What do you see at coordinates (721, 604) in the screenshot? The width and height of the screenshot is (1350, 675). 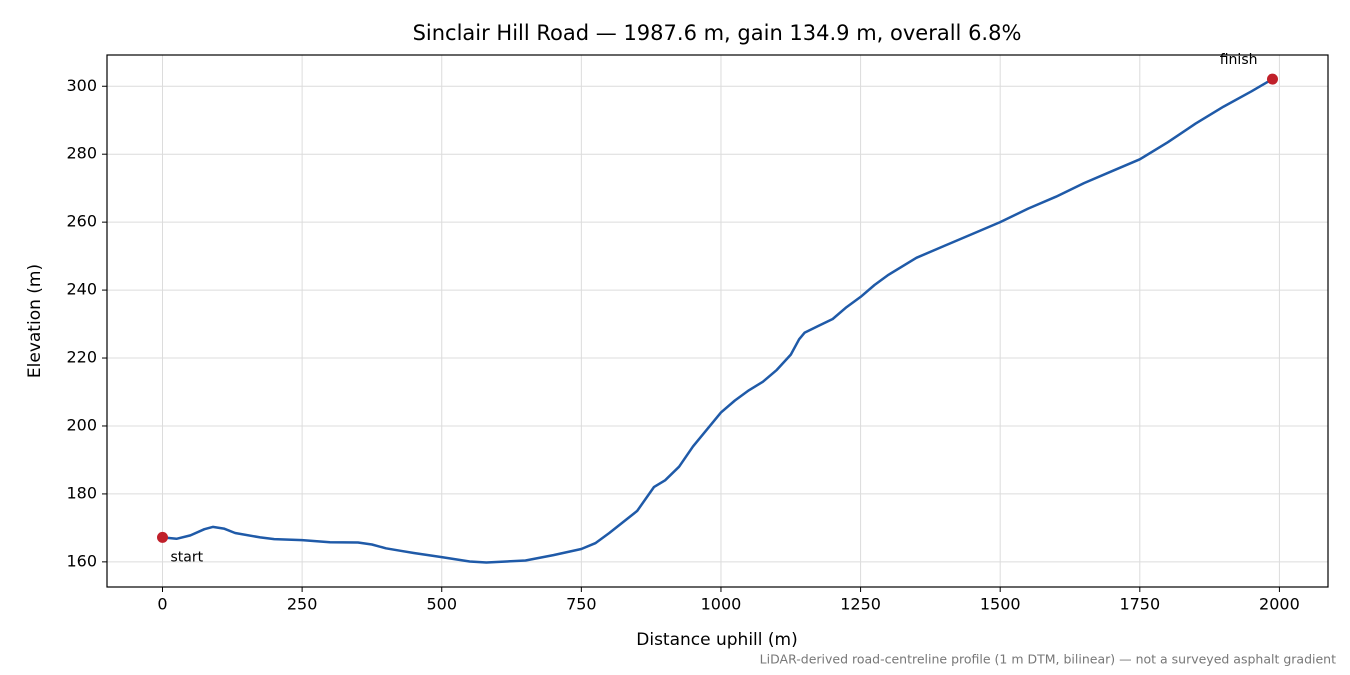 I see `x-tick-label: 1000` at bounding box center [721, 604].